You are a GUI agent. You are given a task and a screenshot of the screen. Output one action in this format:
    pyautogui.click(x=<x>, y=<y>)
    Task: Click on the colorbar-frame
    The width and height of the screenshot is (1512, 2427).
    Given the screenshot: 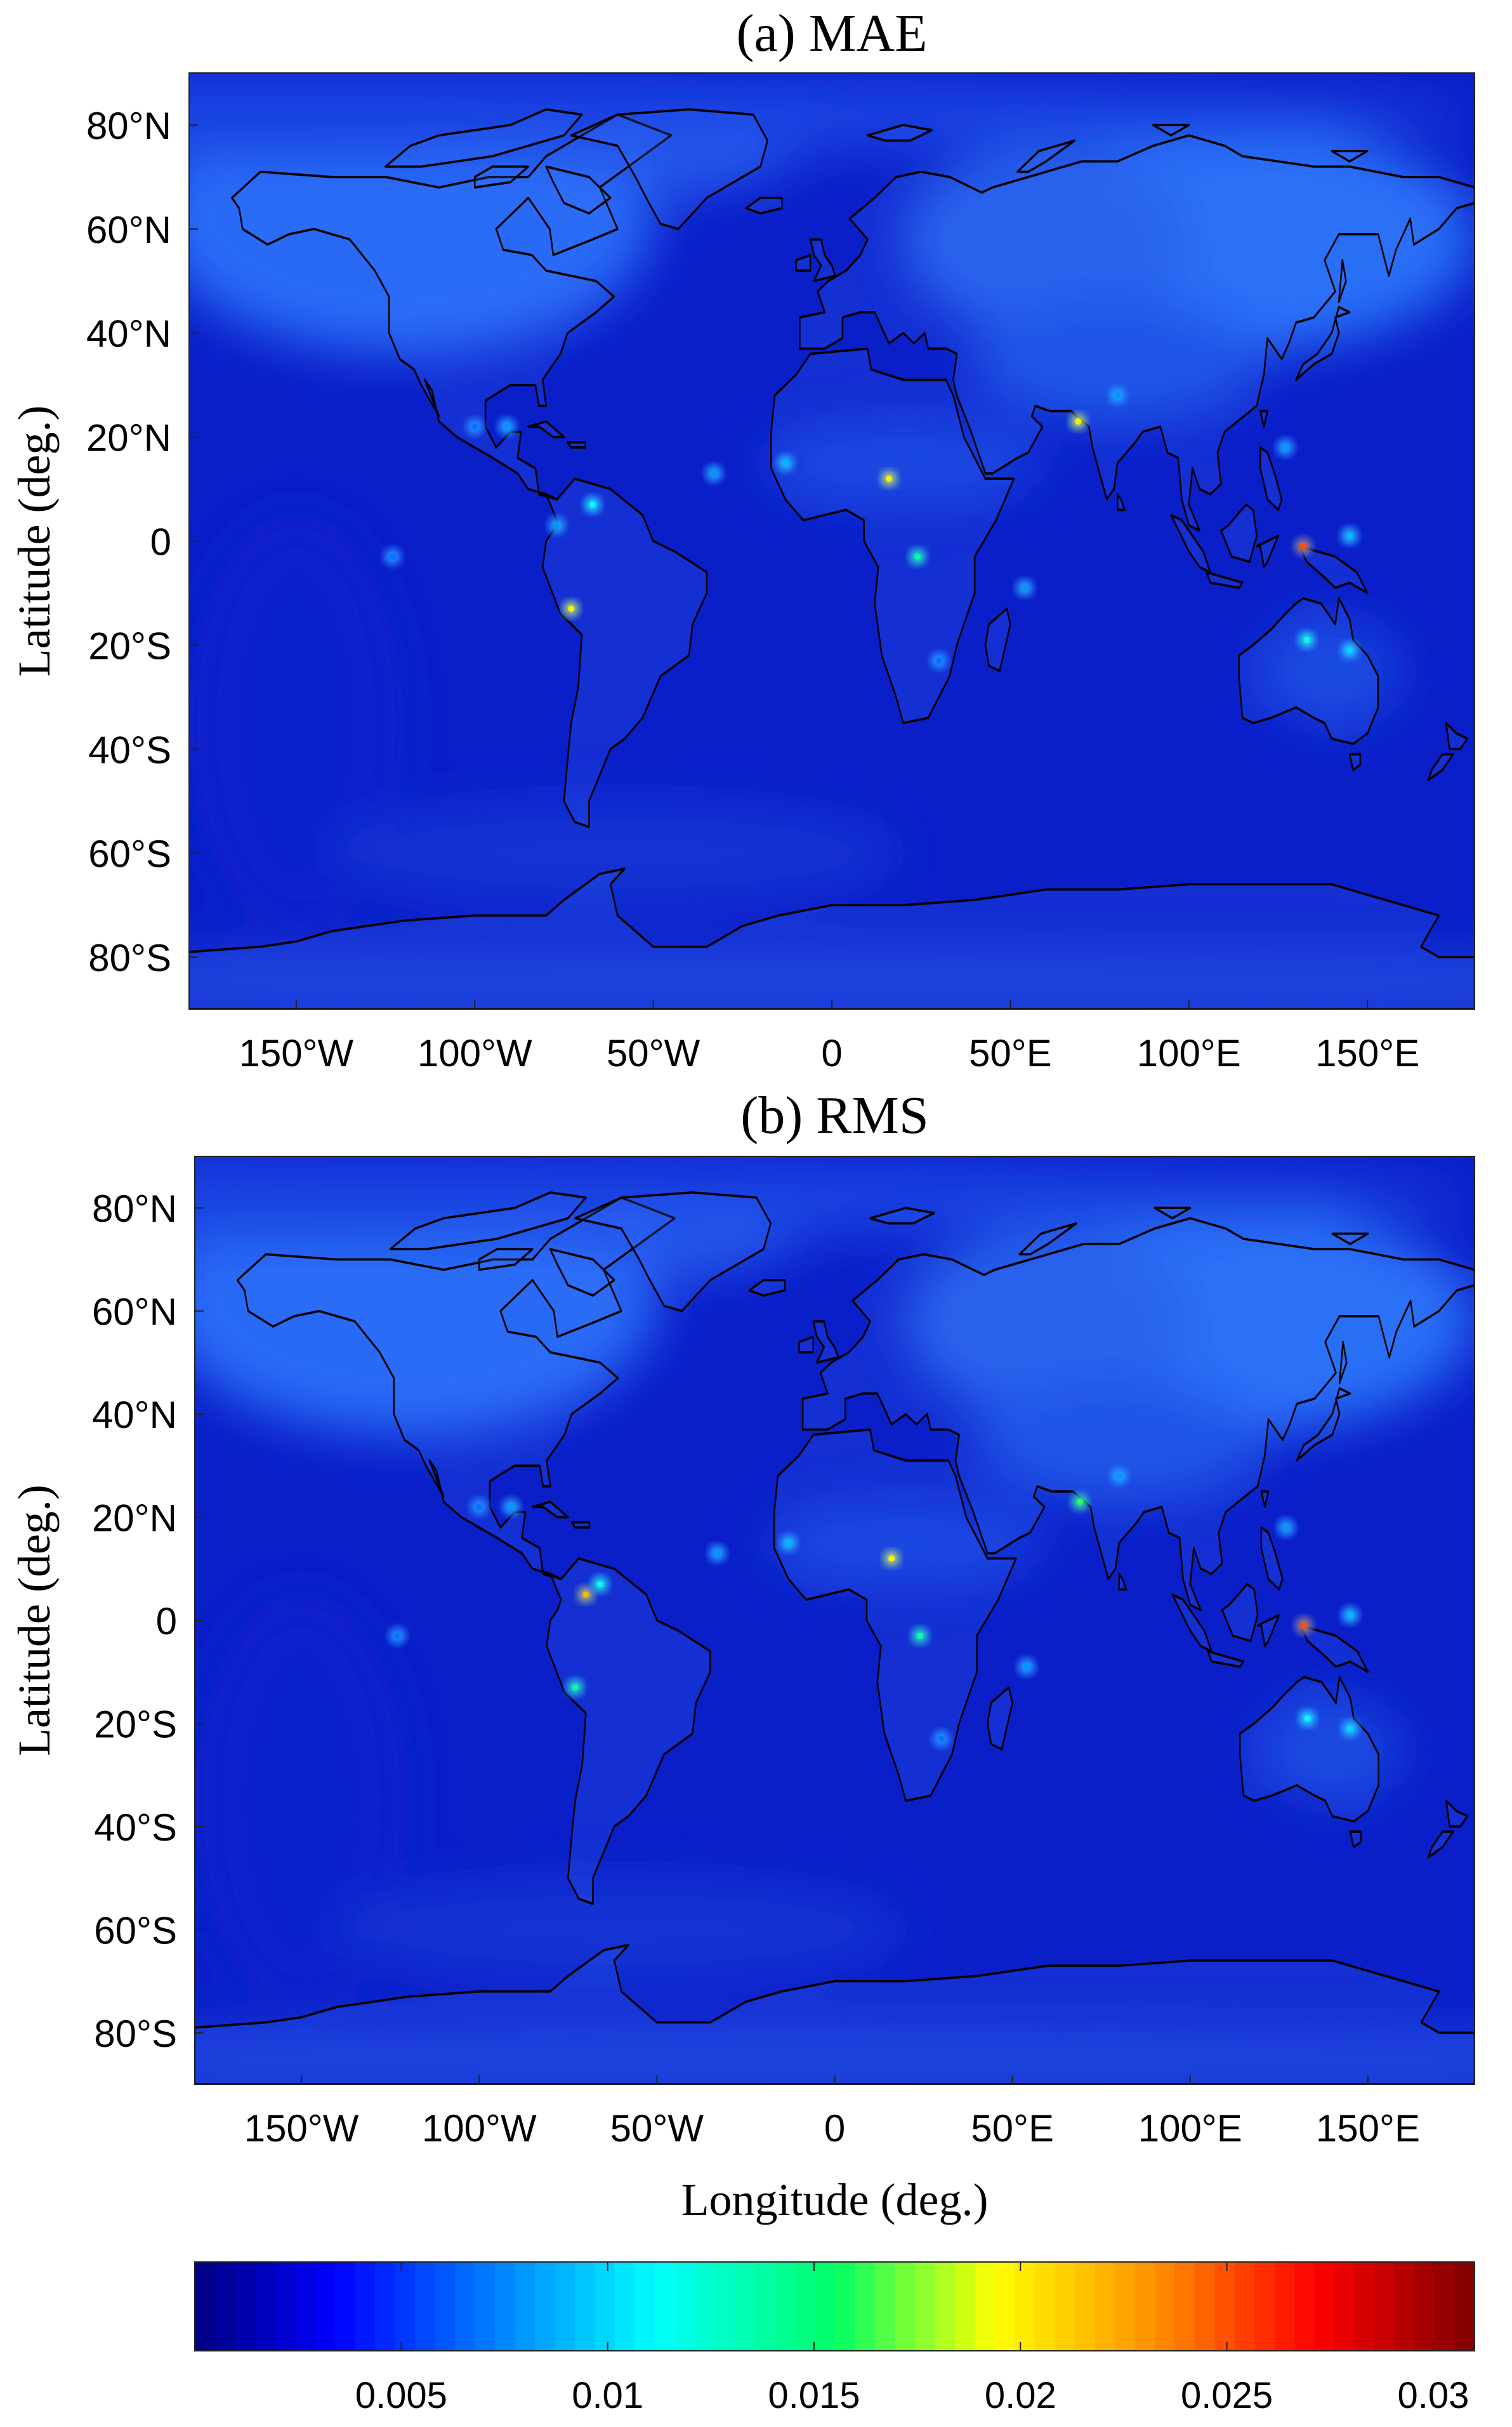 What is the action you would take?
    pyautogui.click(x=834, y=2306)
    